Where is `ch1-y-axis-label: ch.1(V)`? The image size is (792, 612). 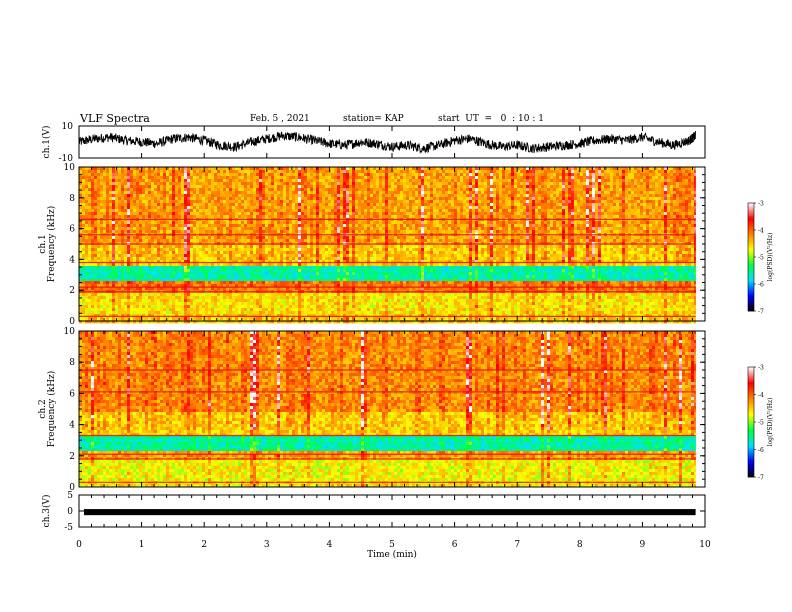 ch1-y-axis-label: ch.1(V) is located at coordinates (46, 142).